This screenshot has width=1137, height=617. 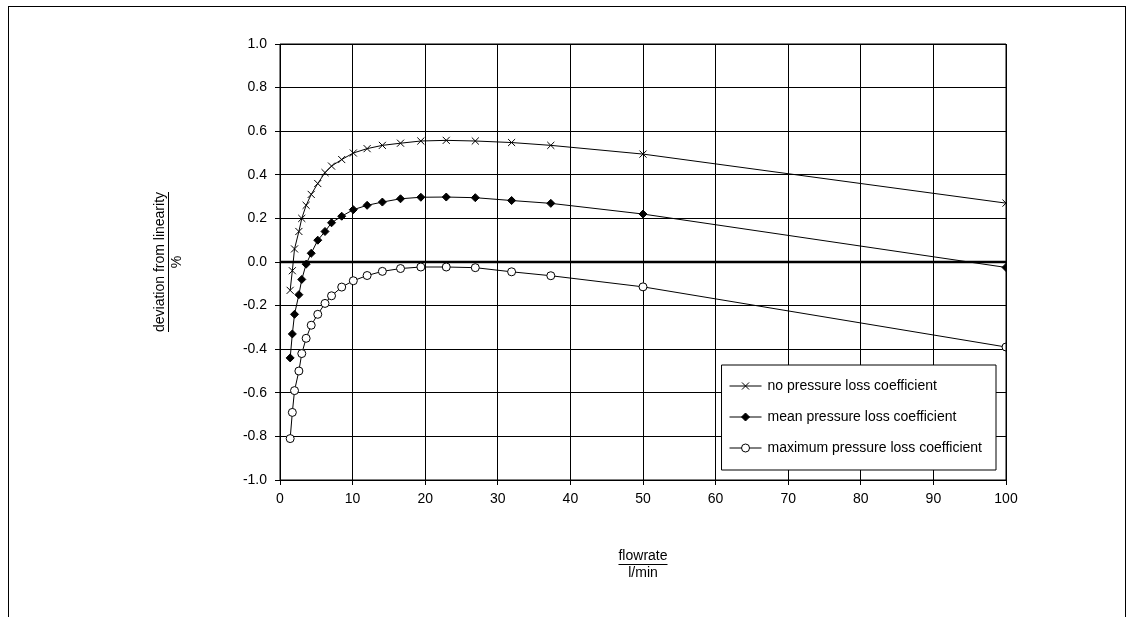 What do you see at coordinates (715, 498) in the screenshot?
I see `x-tick-label: 60` at bounding box center [715, 498].